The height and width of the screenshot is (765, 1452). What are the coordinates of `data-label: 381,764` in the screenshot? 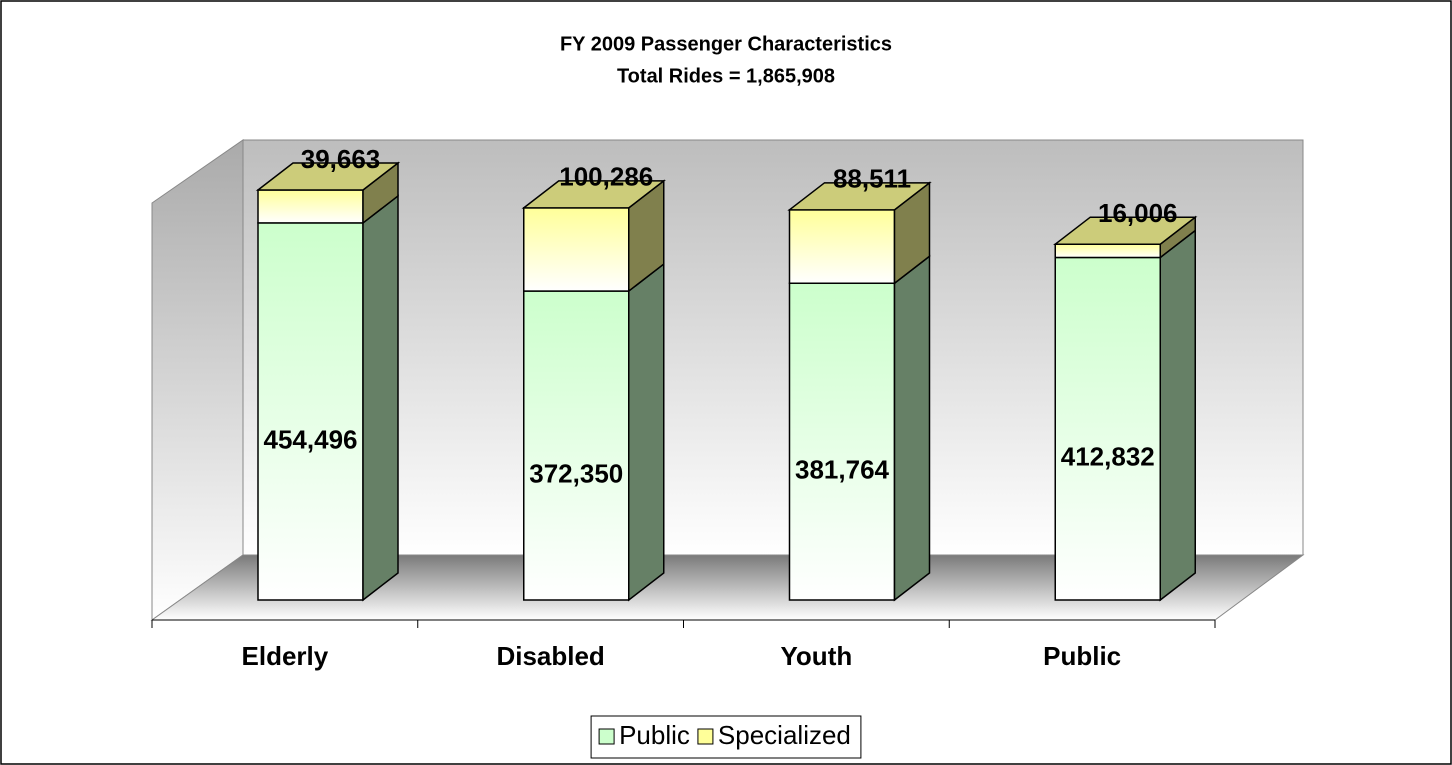 It's located at (842, 470).